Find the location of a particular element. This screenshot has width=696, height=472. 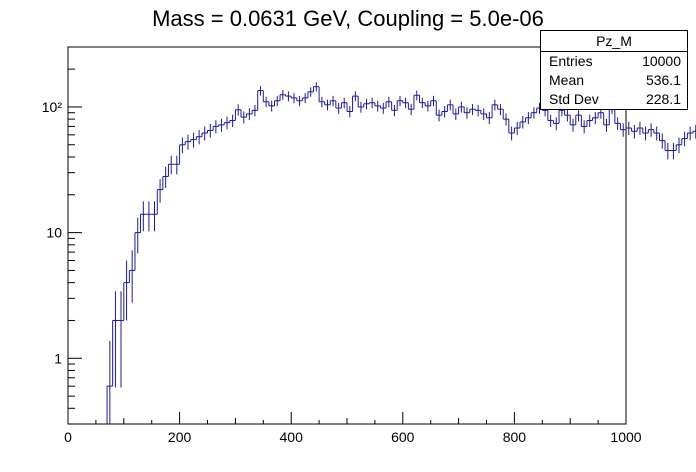

x-tick-label: 1000 is located at coordinates (625, 437).